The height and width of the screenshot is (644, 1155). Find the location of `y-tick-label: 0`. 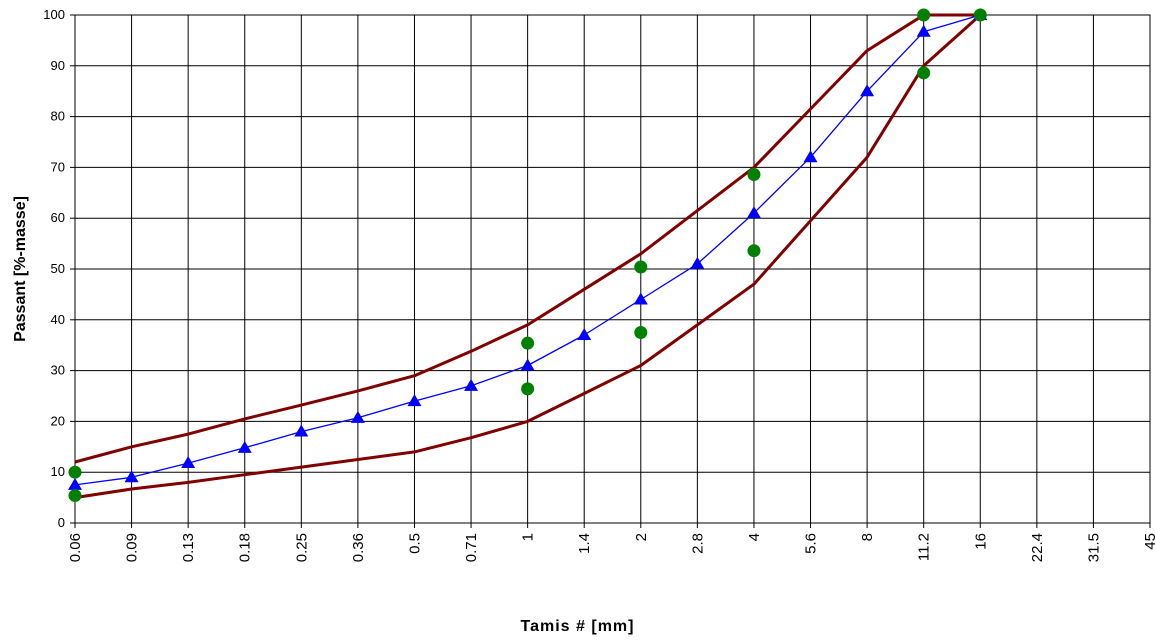

y-tick-label: 0 is located at coordinates (61, 522).